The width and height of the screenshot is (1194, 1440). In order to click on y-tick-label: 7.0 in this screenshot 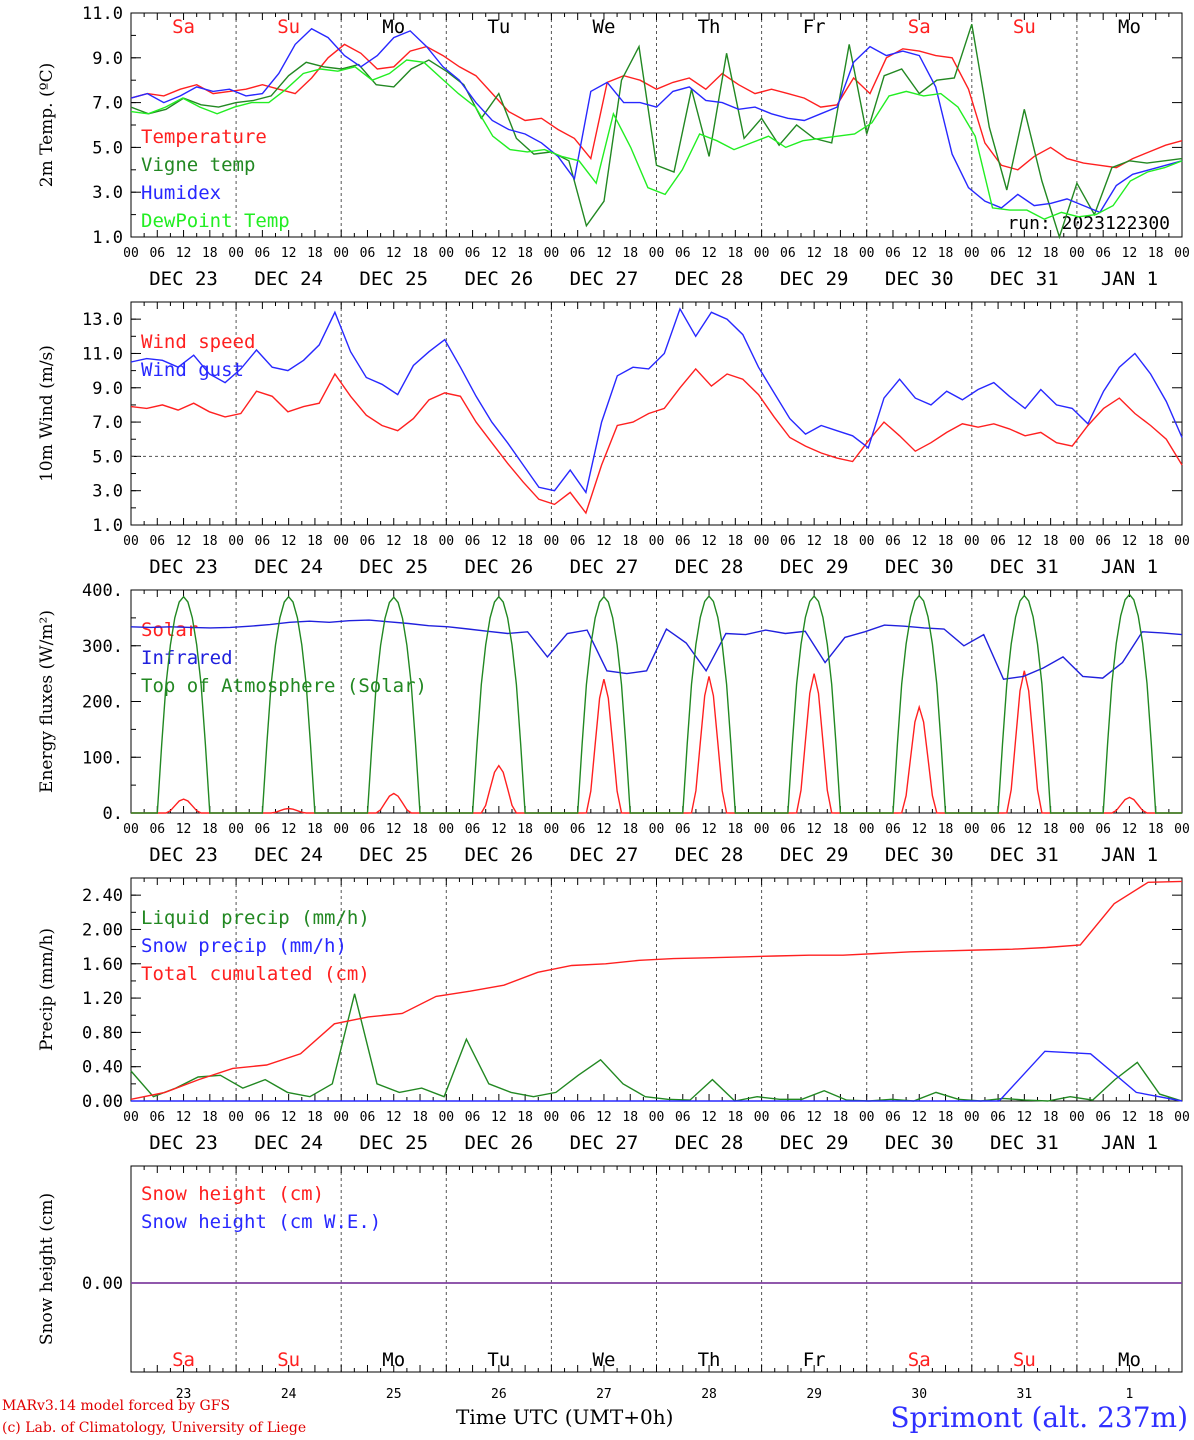, I will do `click(107, 423)`.